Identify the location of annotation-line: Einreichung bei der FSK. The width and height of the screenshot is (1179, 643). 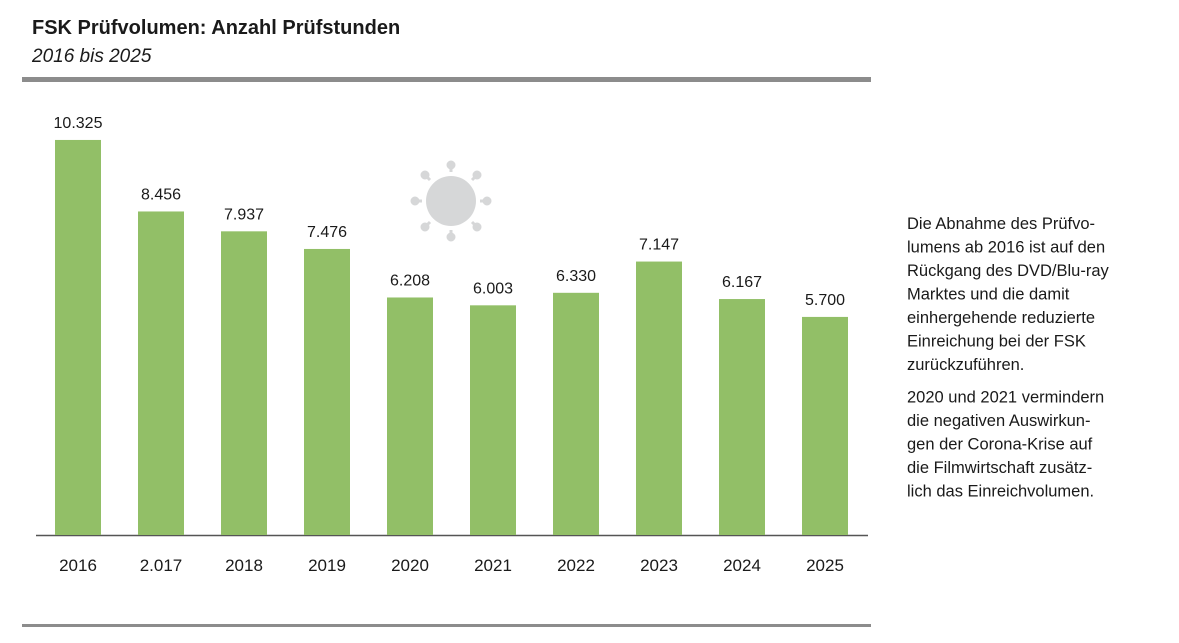
(996, 342).